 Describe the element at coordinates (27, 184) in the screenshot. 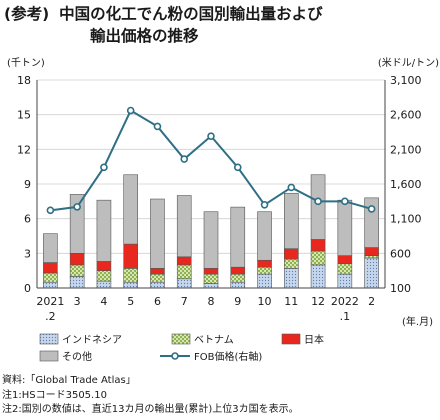

I see `y-tick-left: 9` at that location.